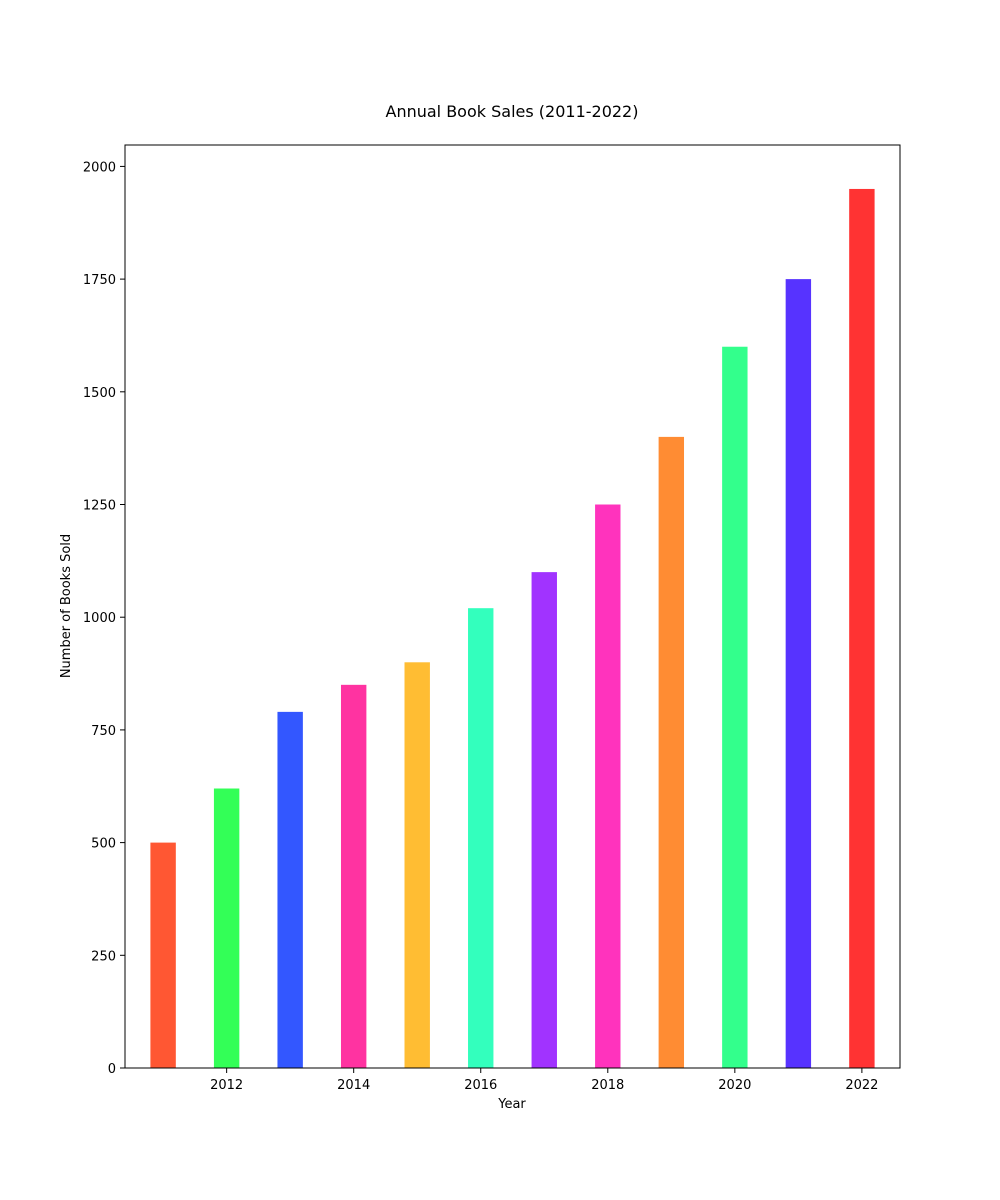 The height and width of the screenshot is (1200, 1000). Describe the element at coordinates (511, 1104) in the screenshot. I see `x-axis-label: Year` at that location.